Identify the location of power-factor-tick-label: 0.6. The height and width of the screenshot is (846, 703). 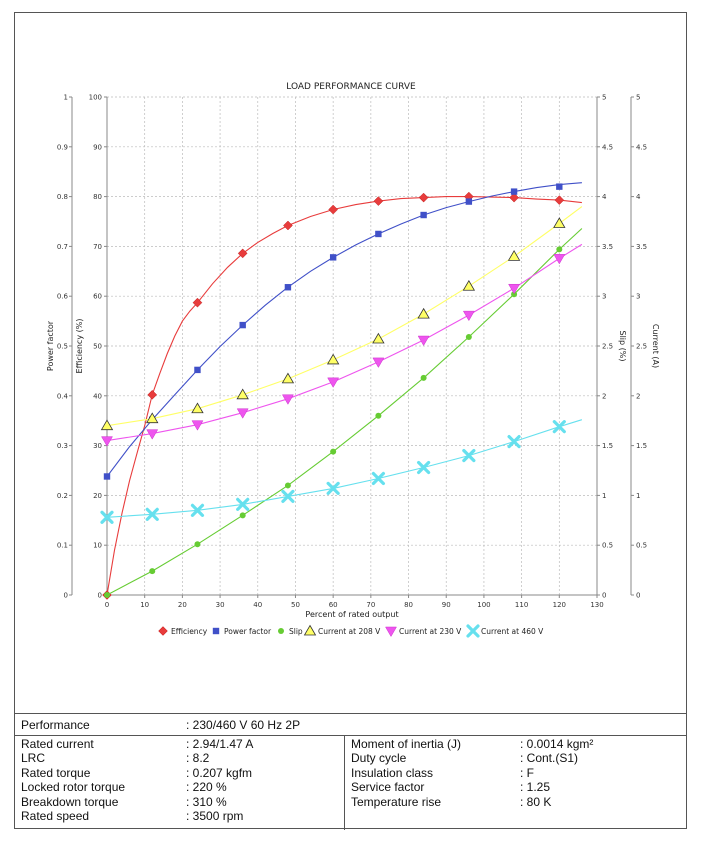
(63, 297).